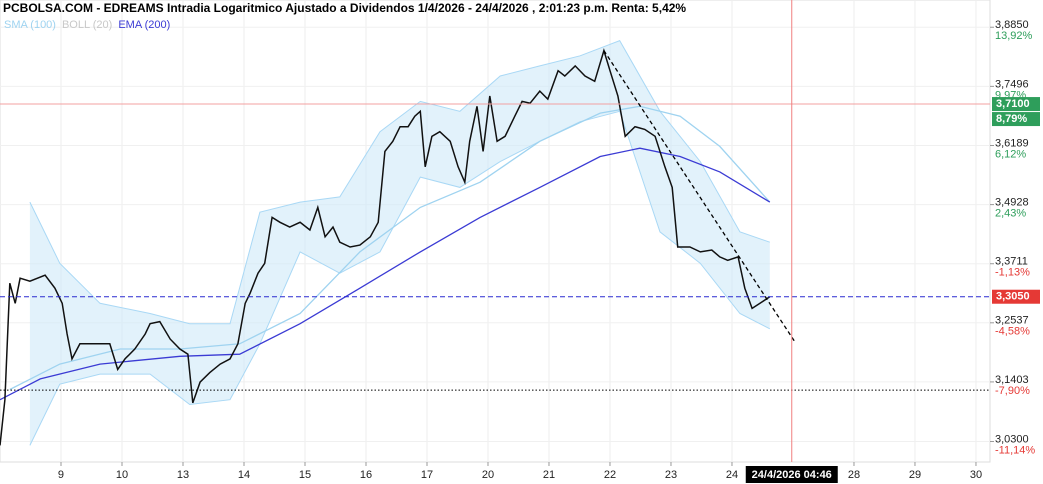  I want to click on x-tick-label: 23, so click(671, 475).